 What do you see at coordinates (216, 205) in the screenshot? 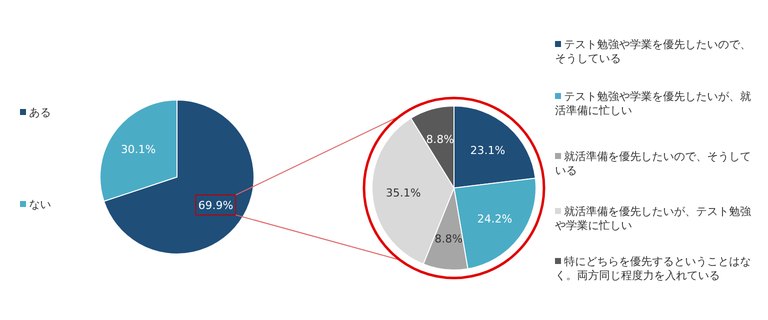
I see `data-label: 69.9%` at bounding box center [216, 205].